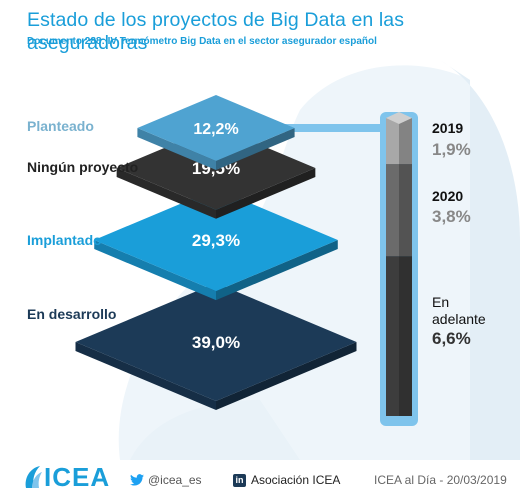  What do you see at coordinates (64, 240) in the screenshot?
I see `category-label-implantado: Implantado` at bounding box center [64, 240].